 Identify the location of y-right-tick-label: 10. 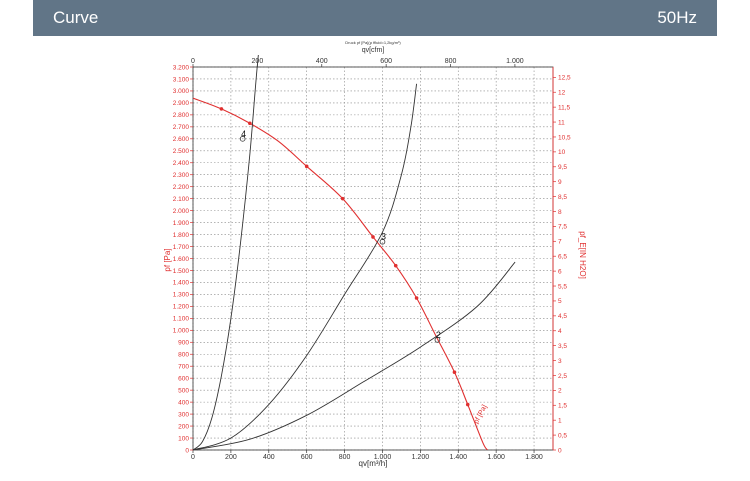
(562, 152).